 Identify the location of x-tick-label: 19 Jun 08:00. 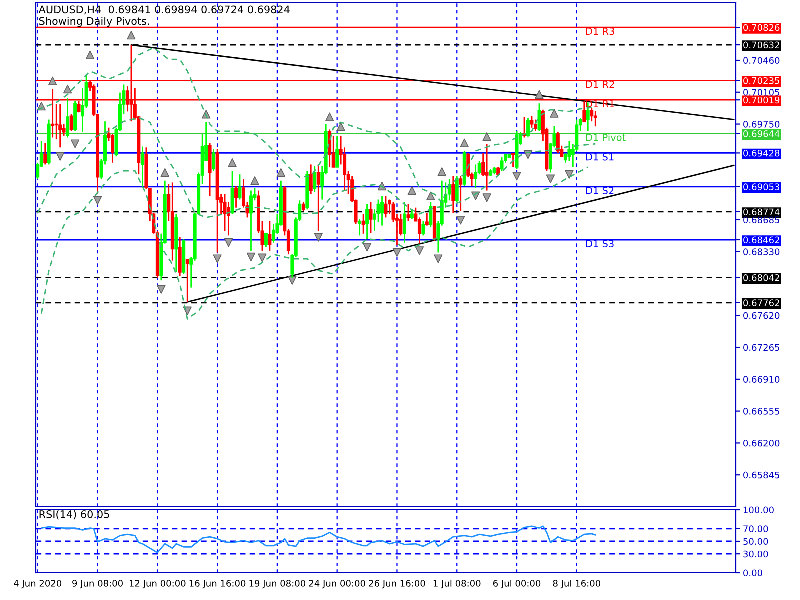
(278, 584).